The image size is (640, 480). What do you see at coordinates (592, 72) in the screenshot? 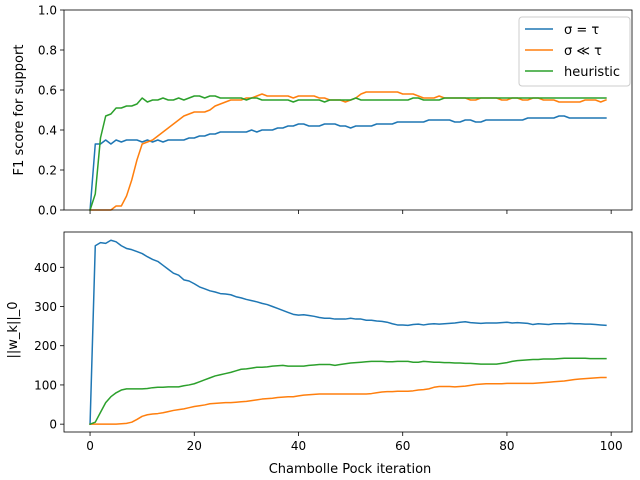
I see `legend-label-heuristic: heuristic` at bounding box center [592, 72].